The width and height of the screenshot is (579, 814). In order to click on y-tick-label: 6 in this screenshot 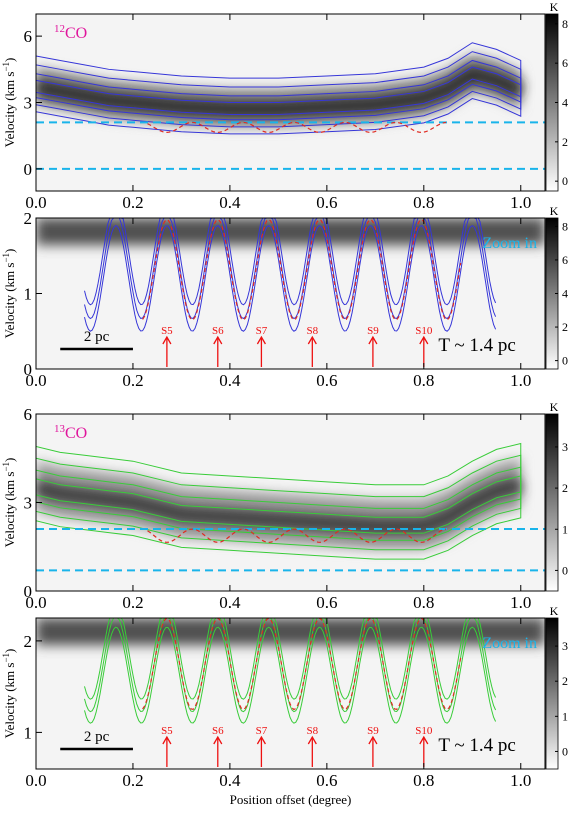, I will do `click(28, 36)`.